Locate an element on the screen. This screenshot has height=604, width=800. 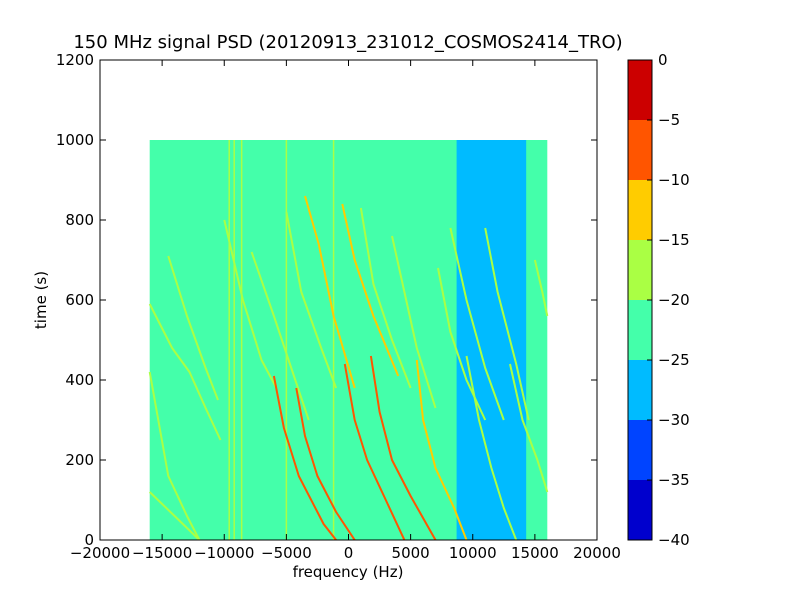
x-tick-label: −20000 is located at coordinates (100, 553).